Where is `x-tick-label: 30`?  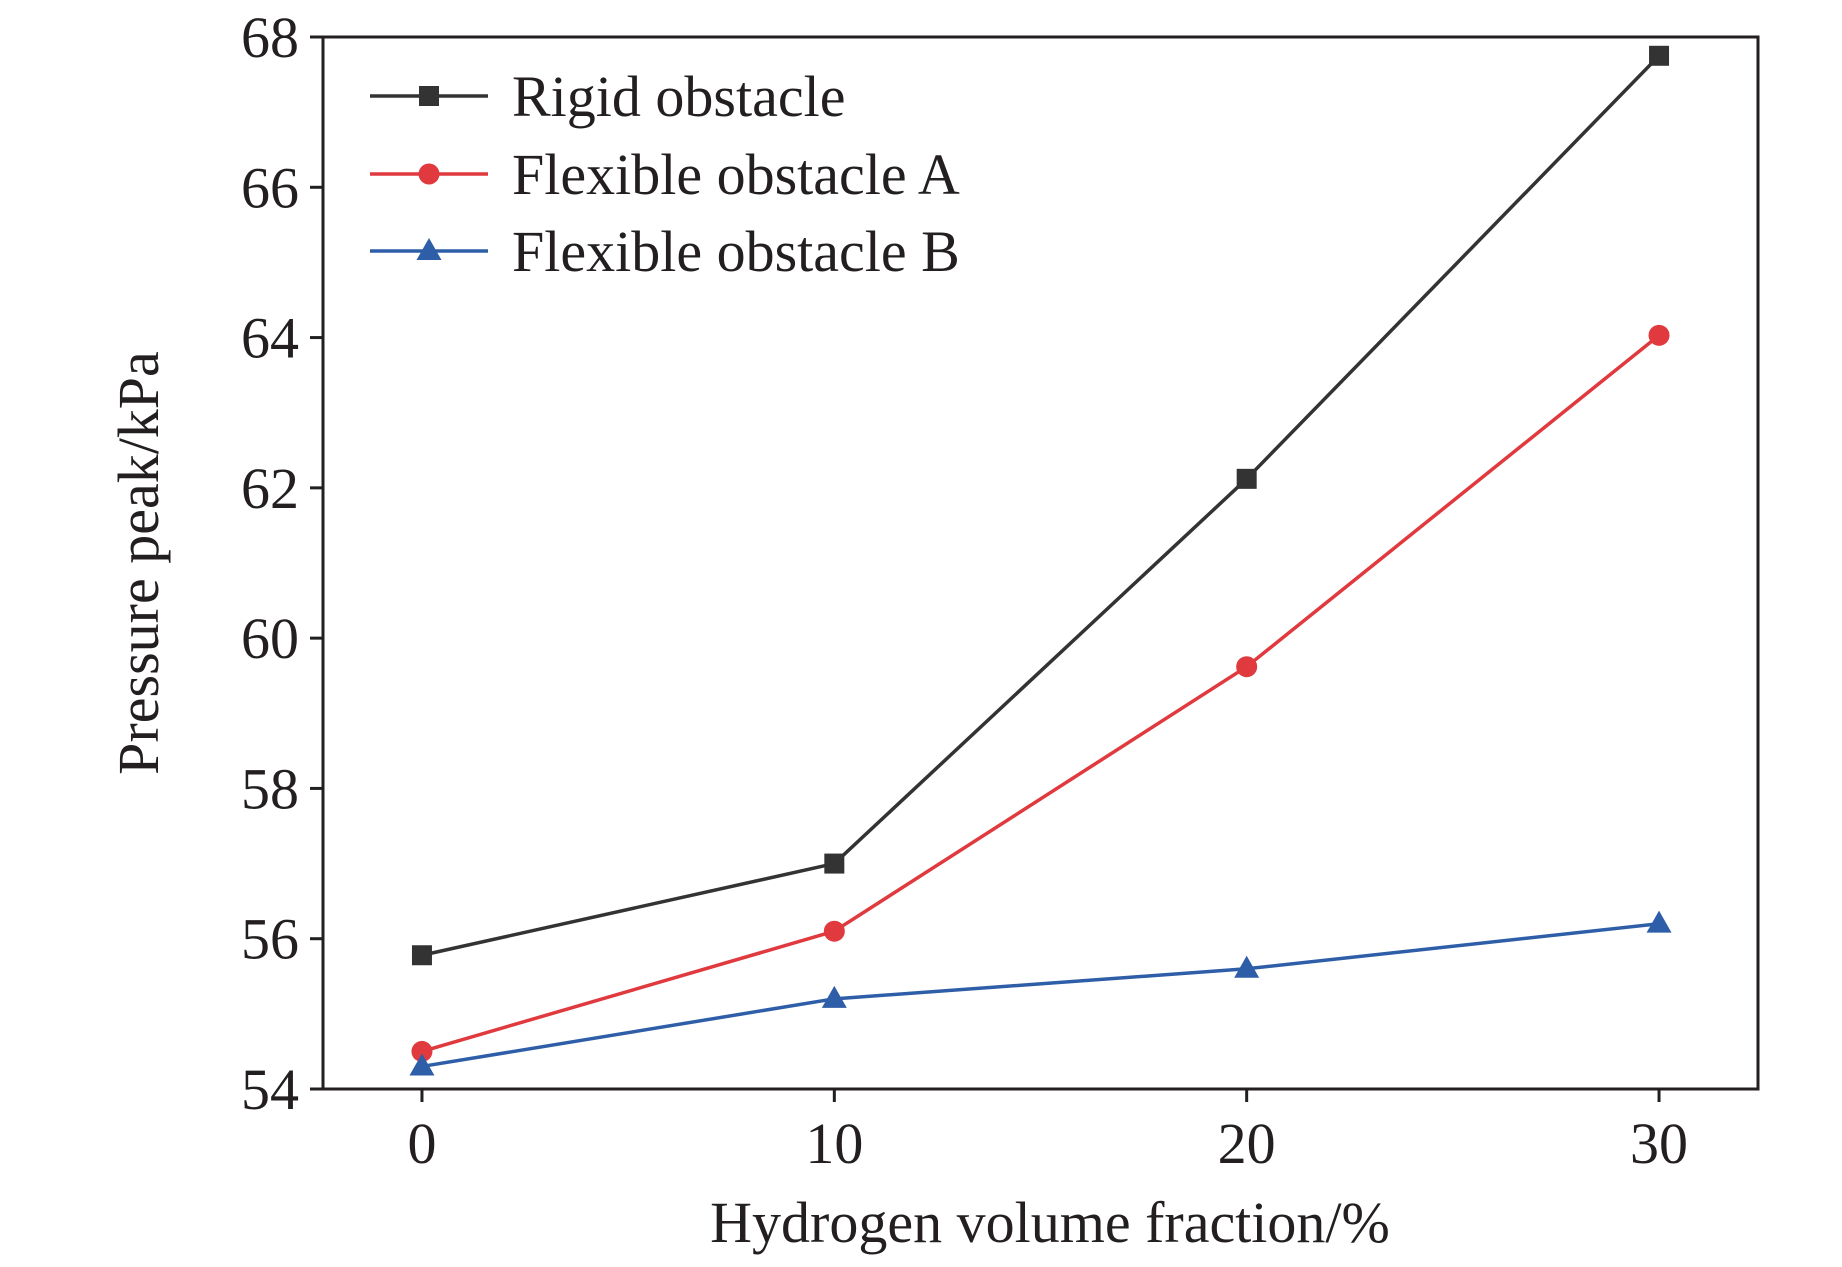
x-tick-label: 30 is located at coordinates (1659, 1143).